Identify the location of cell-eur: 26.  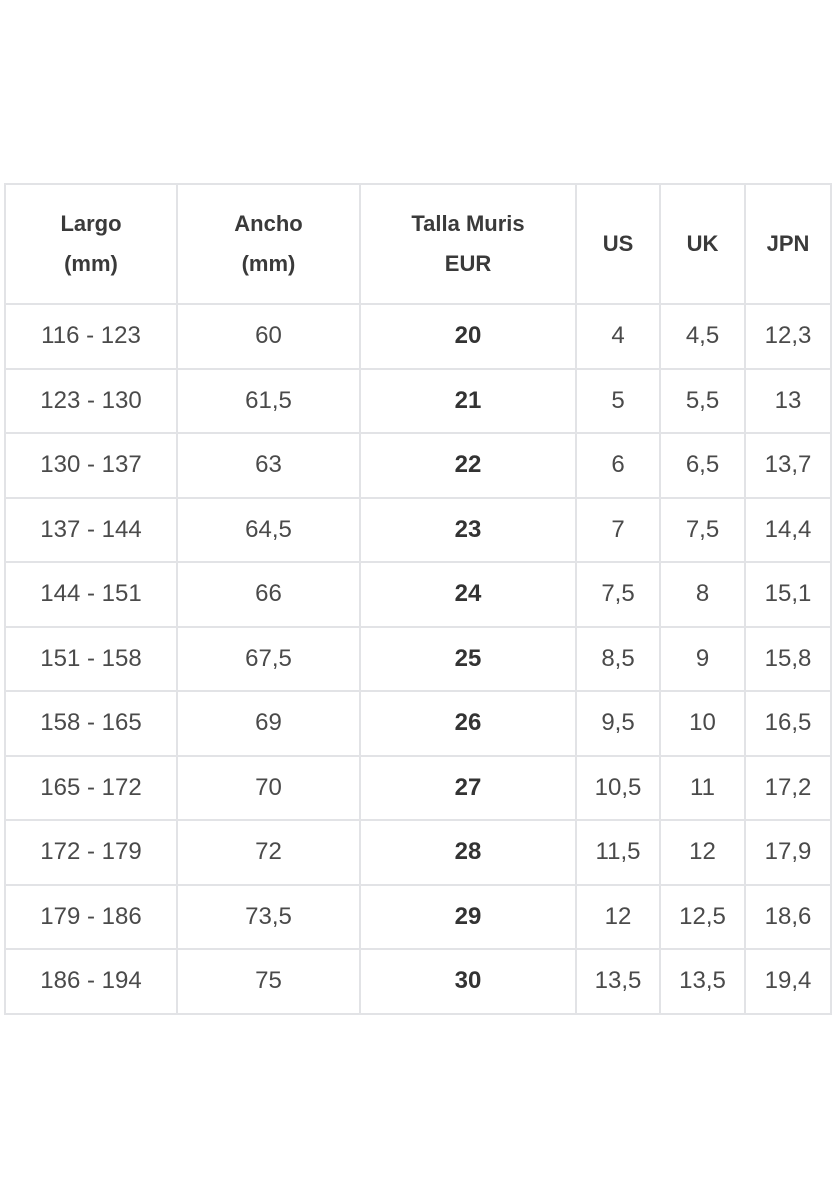
(468, 723).